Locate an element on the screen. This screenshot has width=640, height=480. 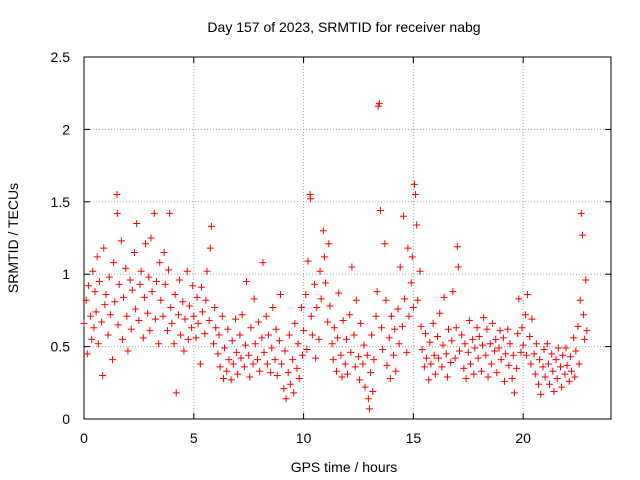
x-tick-label: 5 is located at coordinates (194, 438).